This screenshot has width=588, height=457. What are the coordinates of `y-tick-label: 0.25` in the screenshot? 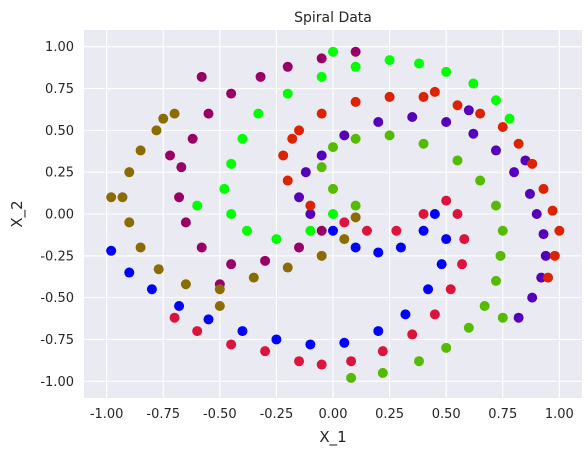 It's located at (59, 173).